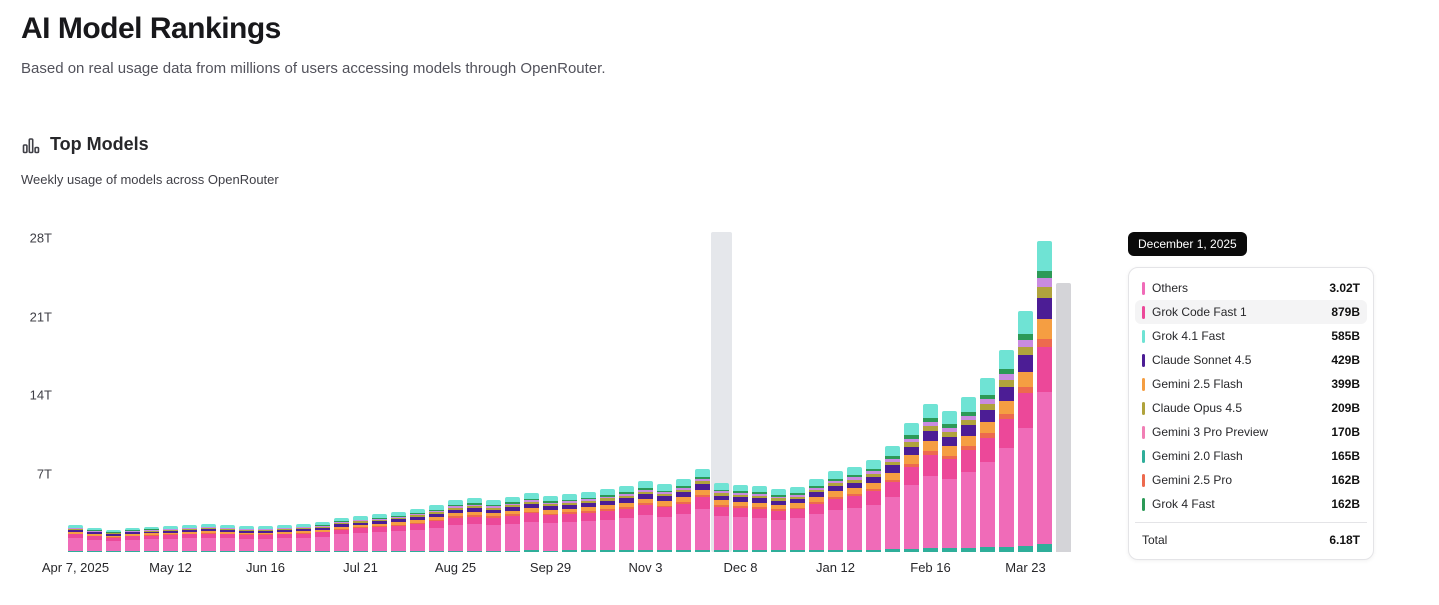 The height and width of the screenshot is (605, 1439). Describe the element at coordinates (1251, 504) in the screenshot. I see `tooltip-row: Grok 4 Fast 162B` at that location.